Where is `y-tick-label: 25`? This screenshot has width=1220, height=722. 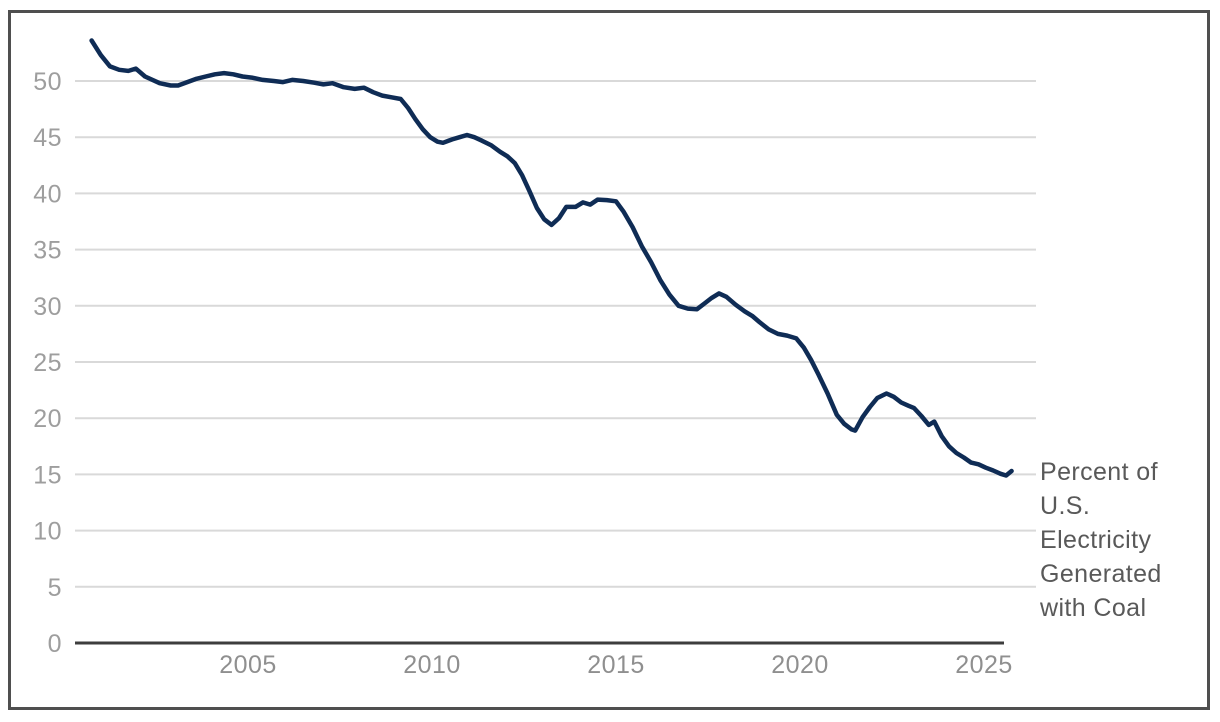
y-tick-label: 25 is located at coordinates (47, 363).